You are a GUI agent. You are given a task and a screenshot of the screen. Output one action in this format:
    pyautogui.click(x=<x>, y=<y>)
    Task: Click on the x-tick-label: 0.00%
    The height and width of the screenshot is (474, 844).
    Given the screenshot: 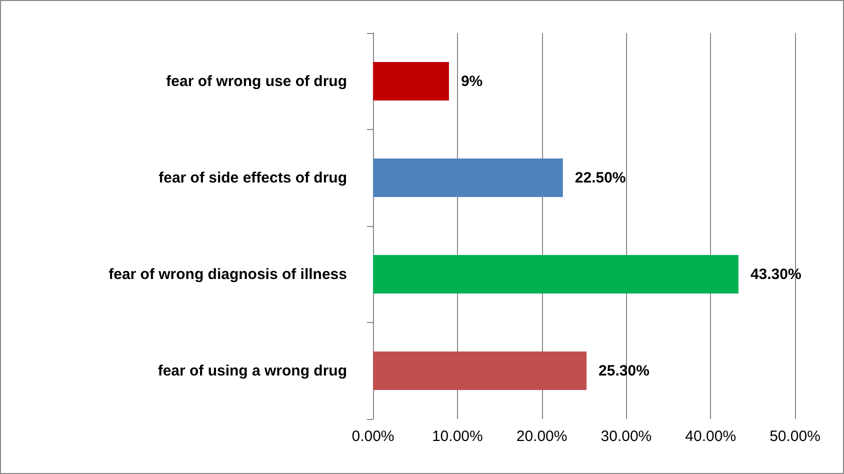 What is the action you would take?
    pyautogui.click(x=373, y=436)
    